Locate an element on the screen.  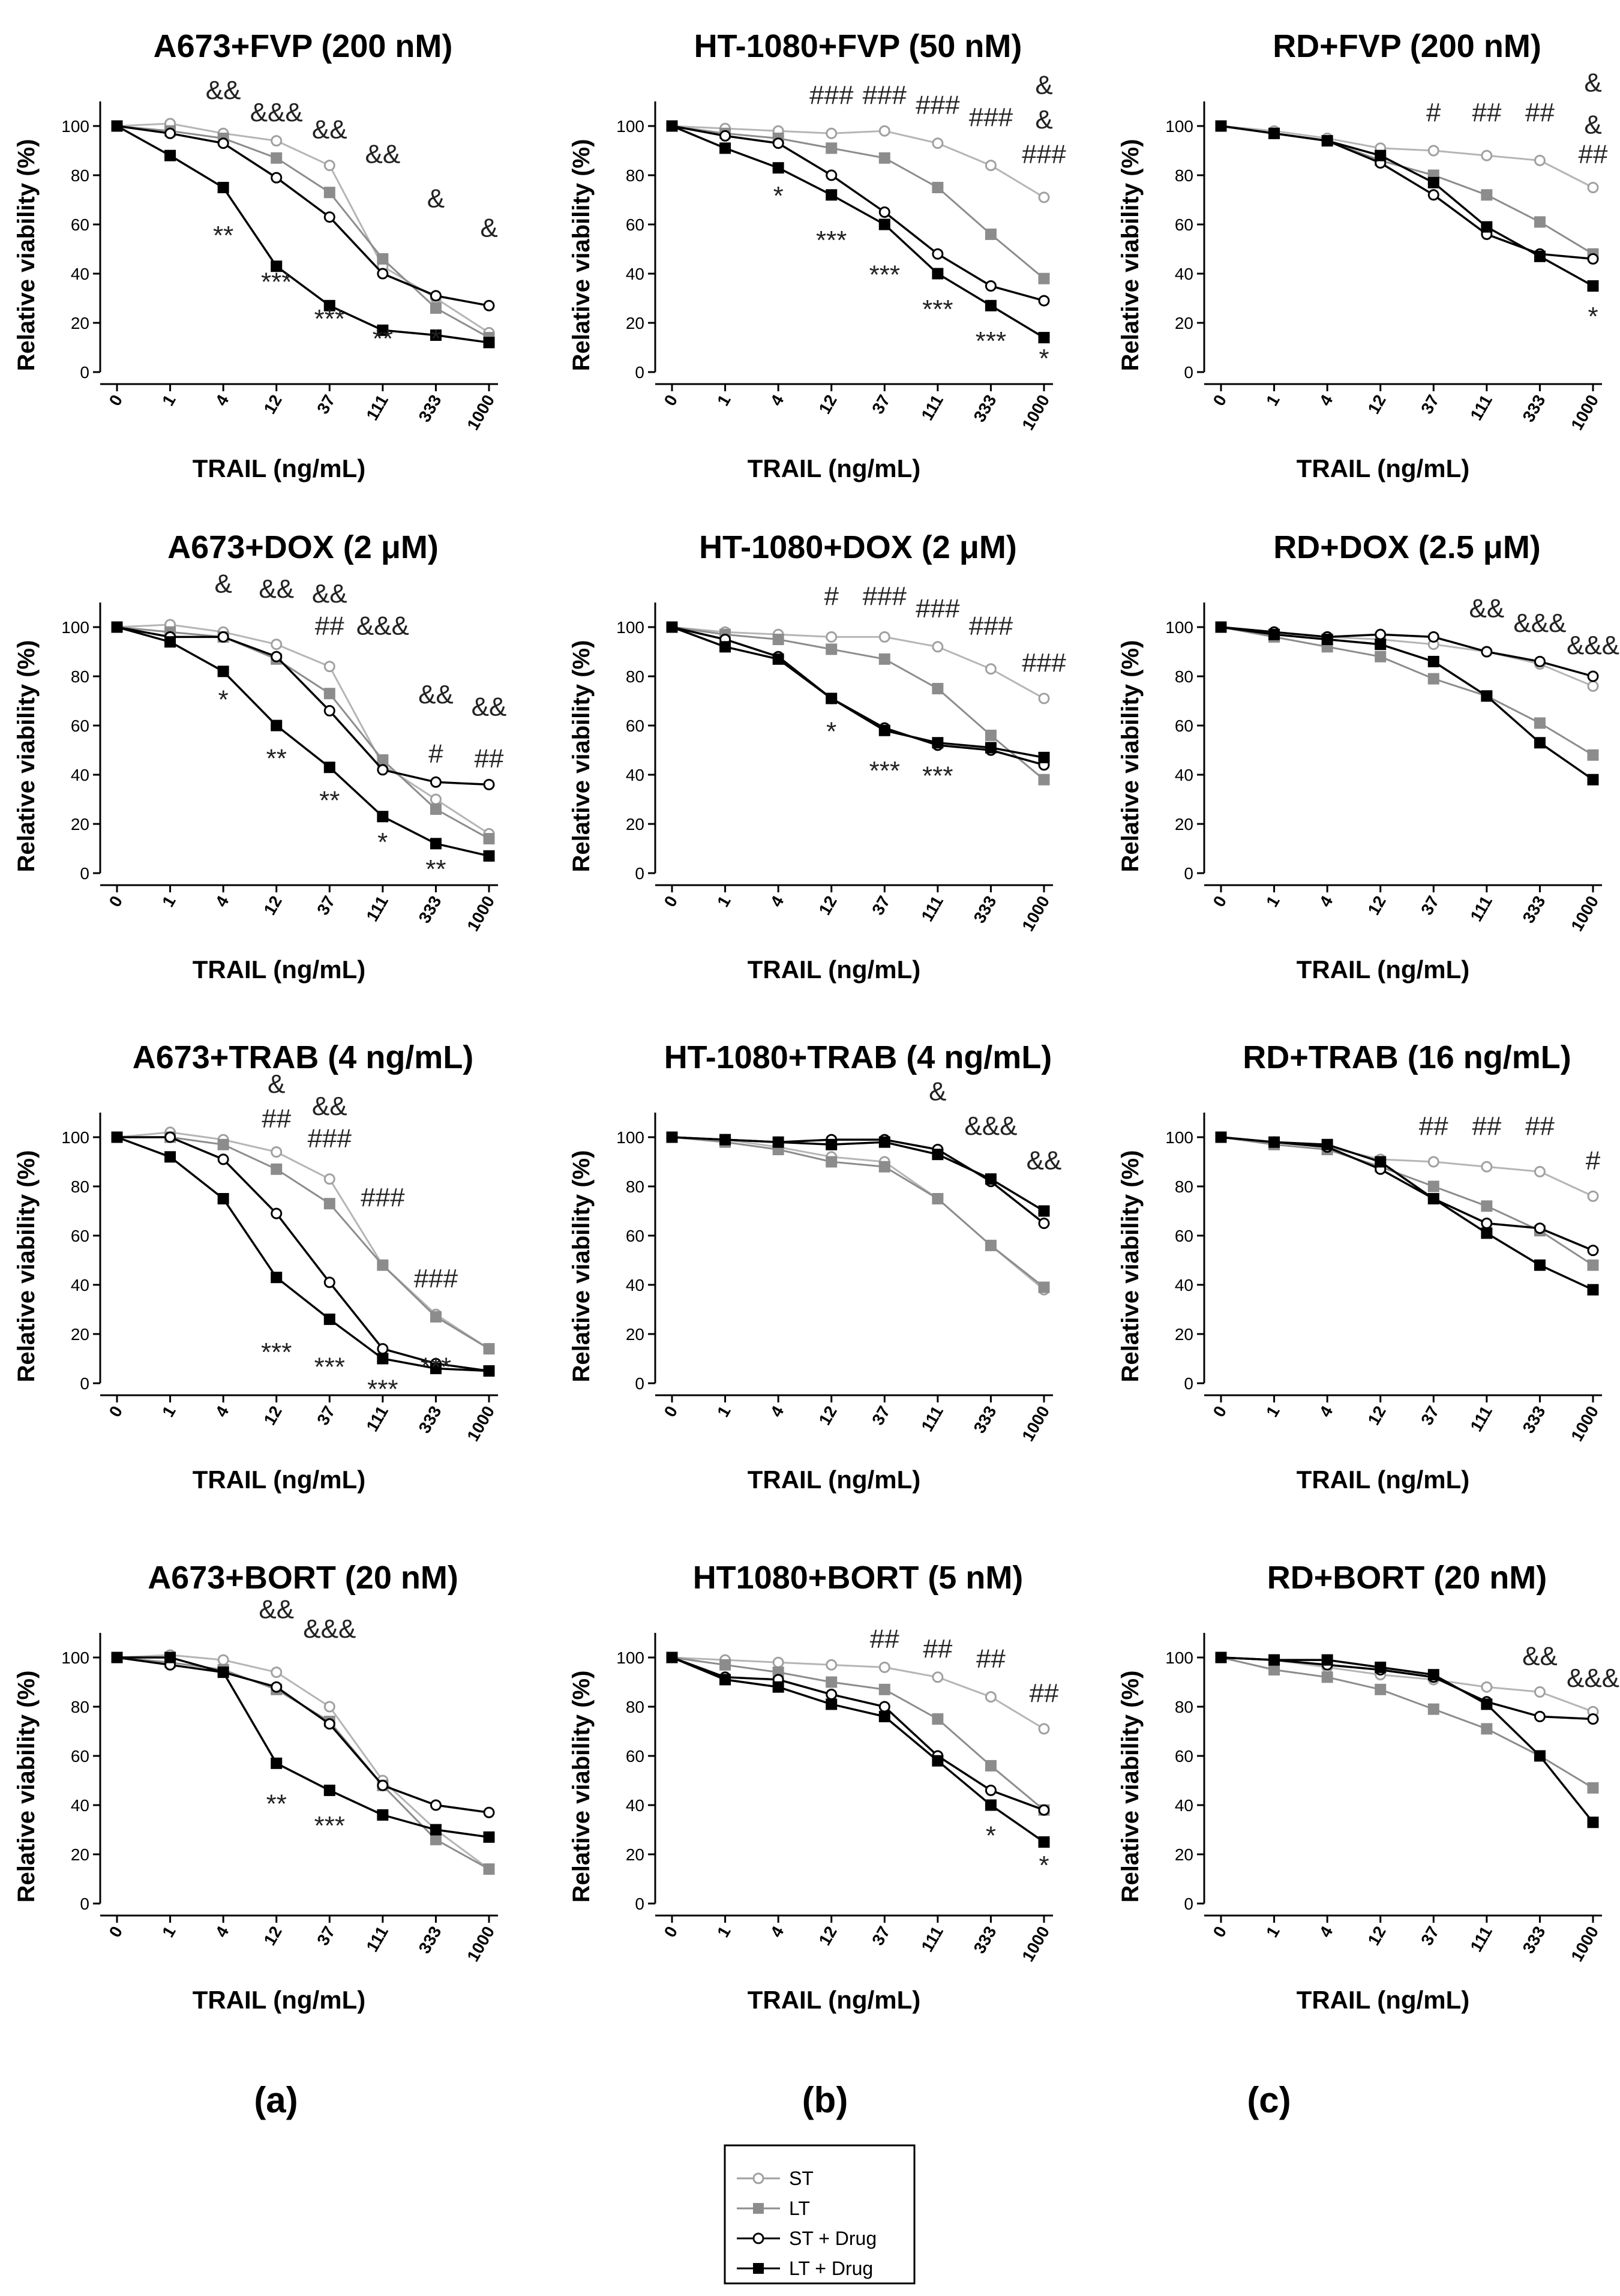
chart-title: RD+BORT (20 nM) is located at coordinates (1407, 1578).